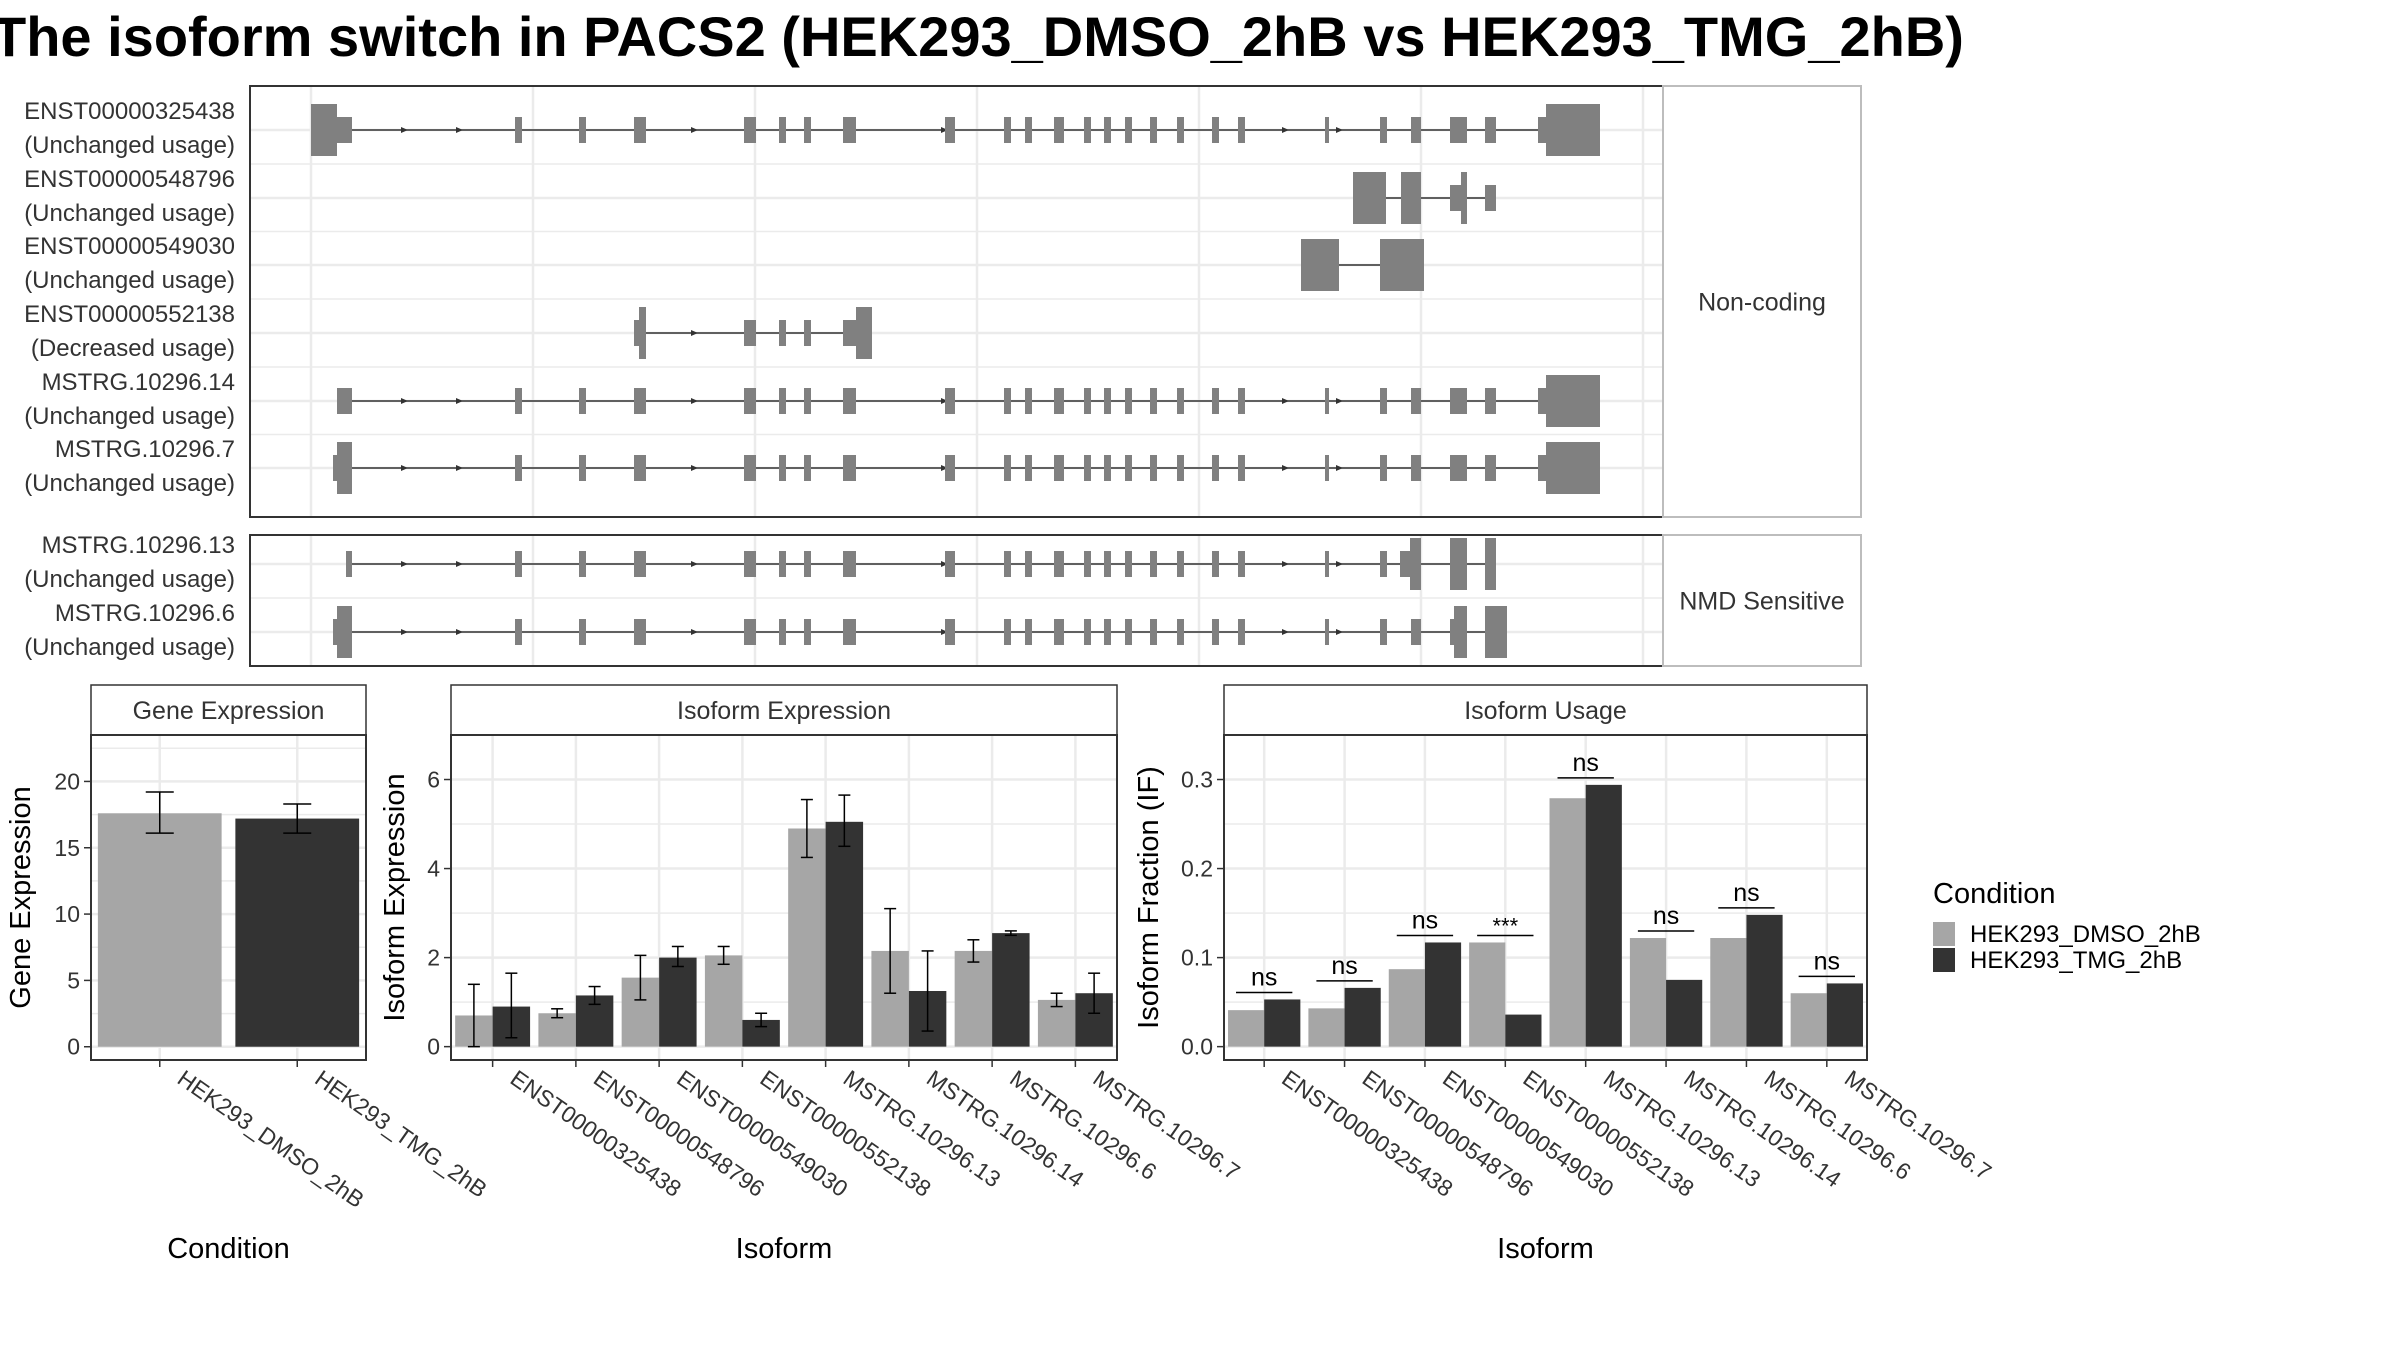 The width and height of the screenshot is (2400, 1350). What do you see at coordinates (1762, 303) in the screenshot?
I see `facet-strip-label: Non-coding` at bounding box center [1762, 303].